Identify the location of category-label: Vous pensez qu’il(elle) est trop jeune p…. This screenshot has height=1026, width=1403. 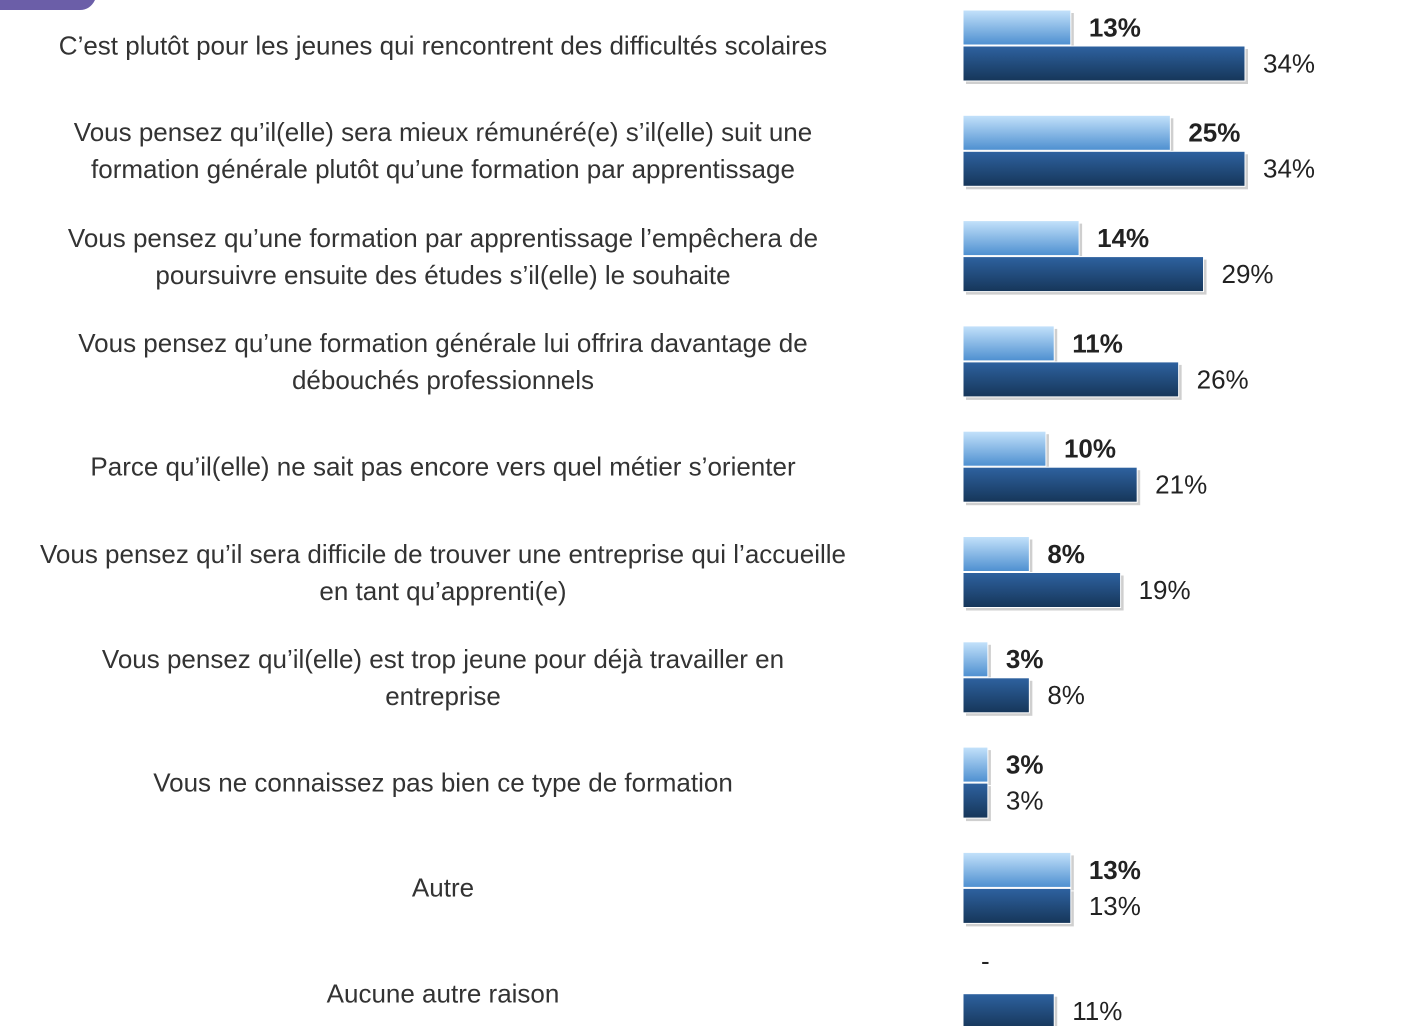
(443, 677).